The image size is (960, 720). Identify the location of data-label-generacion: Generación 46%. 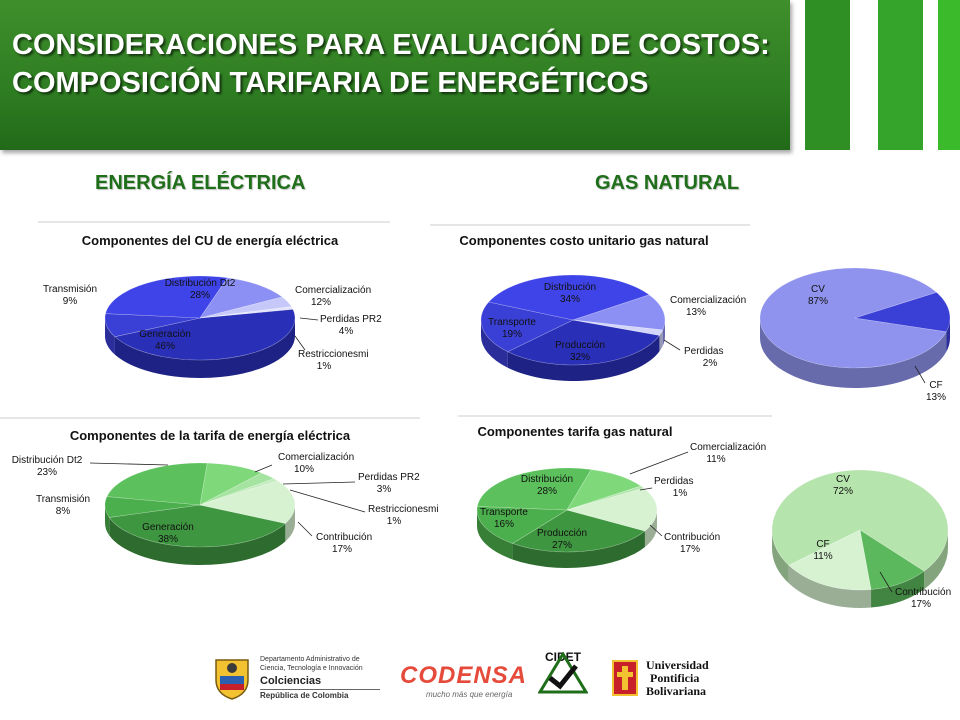
(165, 340).